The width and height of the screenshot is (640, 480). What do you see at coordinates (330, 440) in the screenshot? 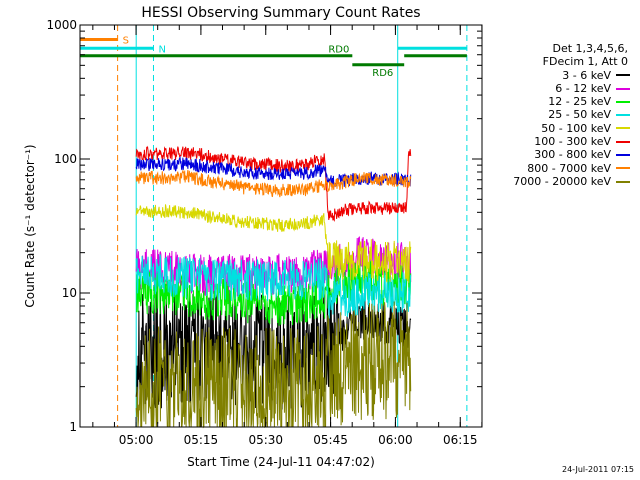
I see `x-tick-label-3: 05:45` at bounding box center [330, 440].